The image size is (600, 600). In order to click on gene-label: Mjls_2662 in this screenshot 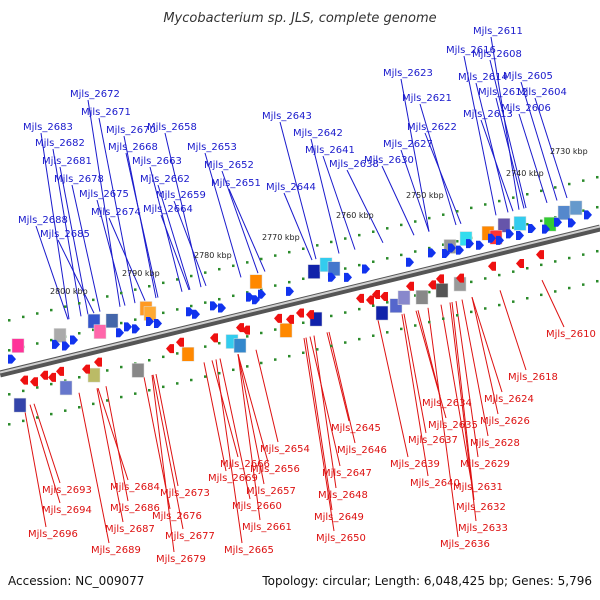, I will do `click(165, 179)`.